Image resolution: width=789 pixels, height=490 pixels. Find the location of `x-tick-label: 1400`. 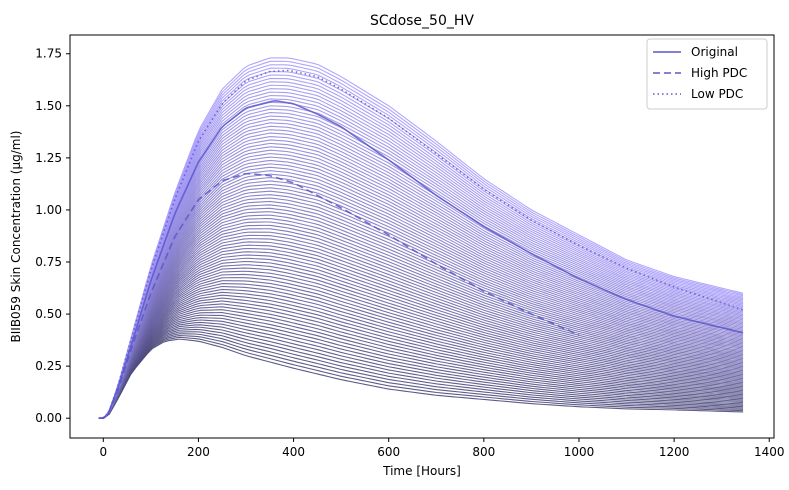

x-tick-label: 1400 is located at coordinates (769, 452).